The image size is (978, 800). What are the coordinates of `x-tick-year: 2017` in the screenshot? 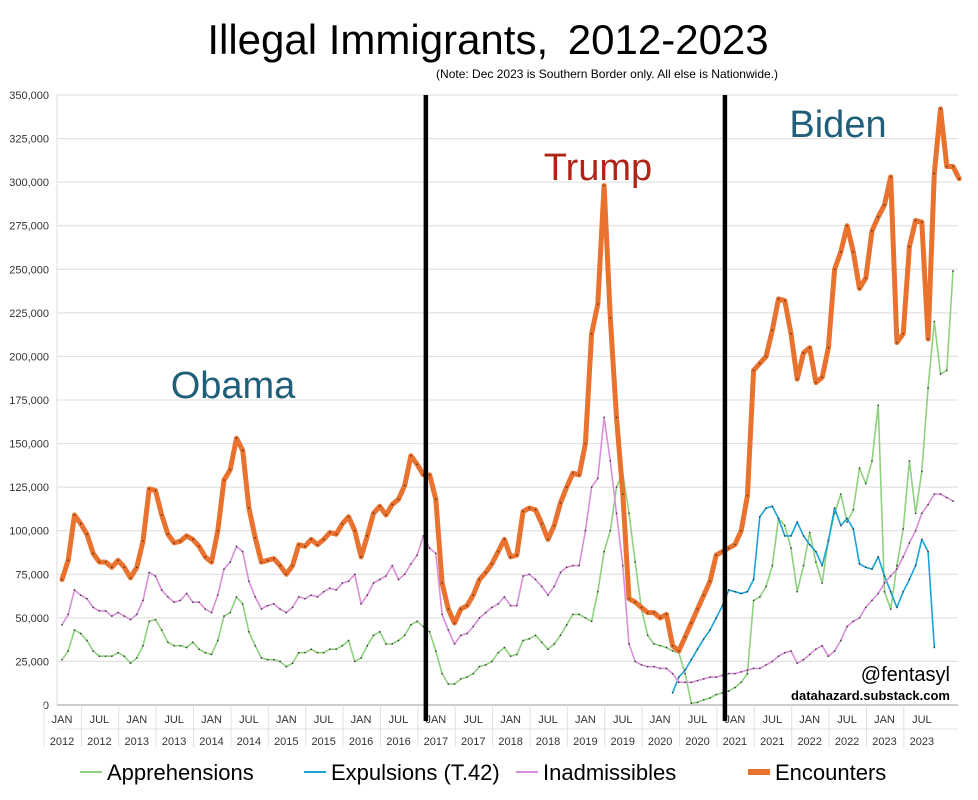 It's located at (436, 742).